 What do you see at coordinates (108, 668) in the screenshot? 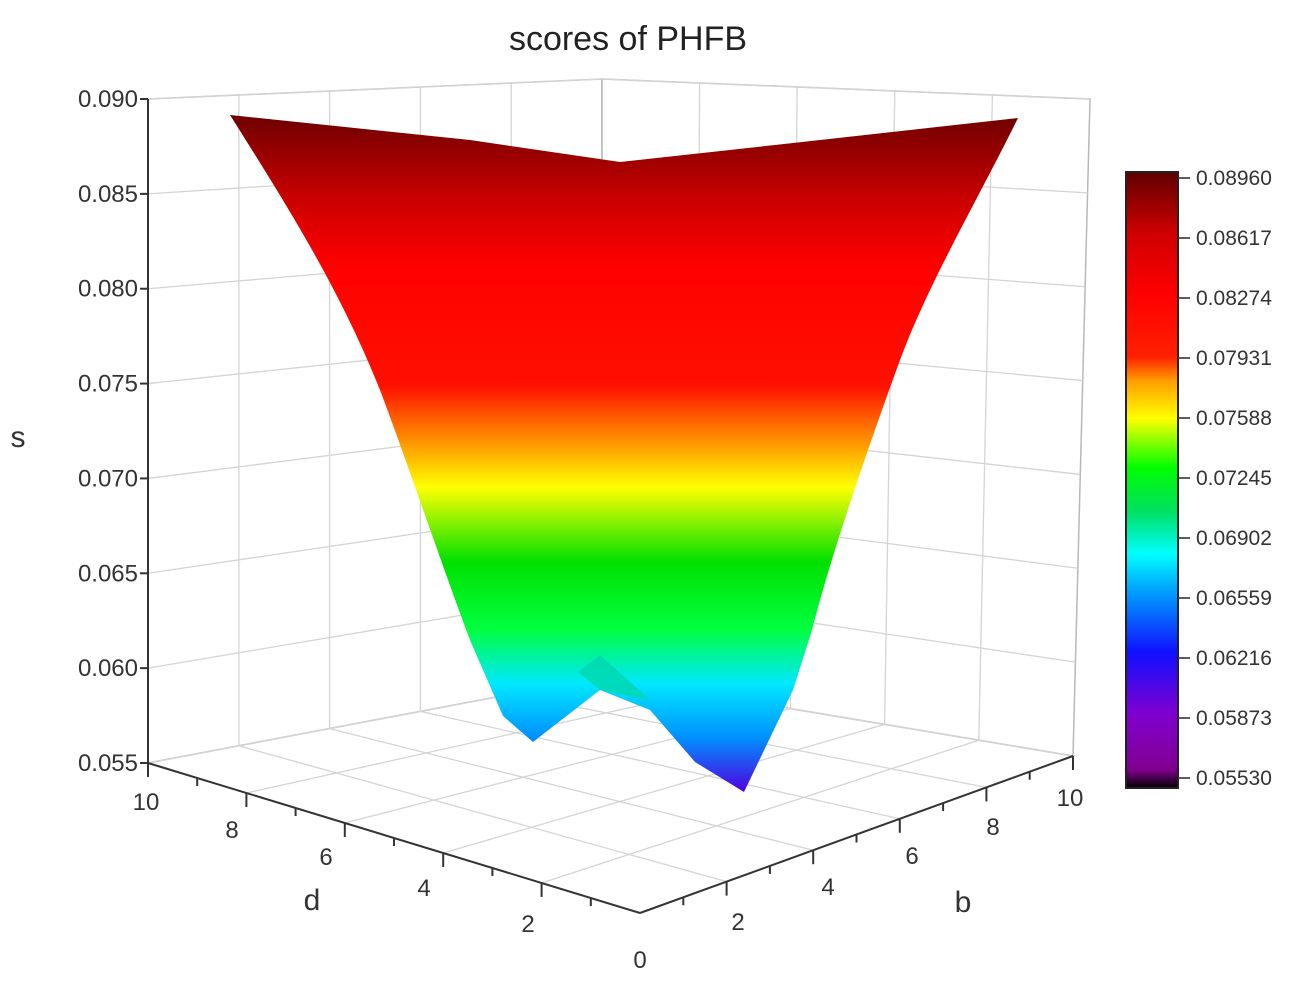
I see `z-tick-label: 0.060` at bounding box center [108, 668].